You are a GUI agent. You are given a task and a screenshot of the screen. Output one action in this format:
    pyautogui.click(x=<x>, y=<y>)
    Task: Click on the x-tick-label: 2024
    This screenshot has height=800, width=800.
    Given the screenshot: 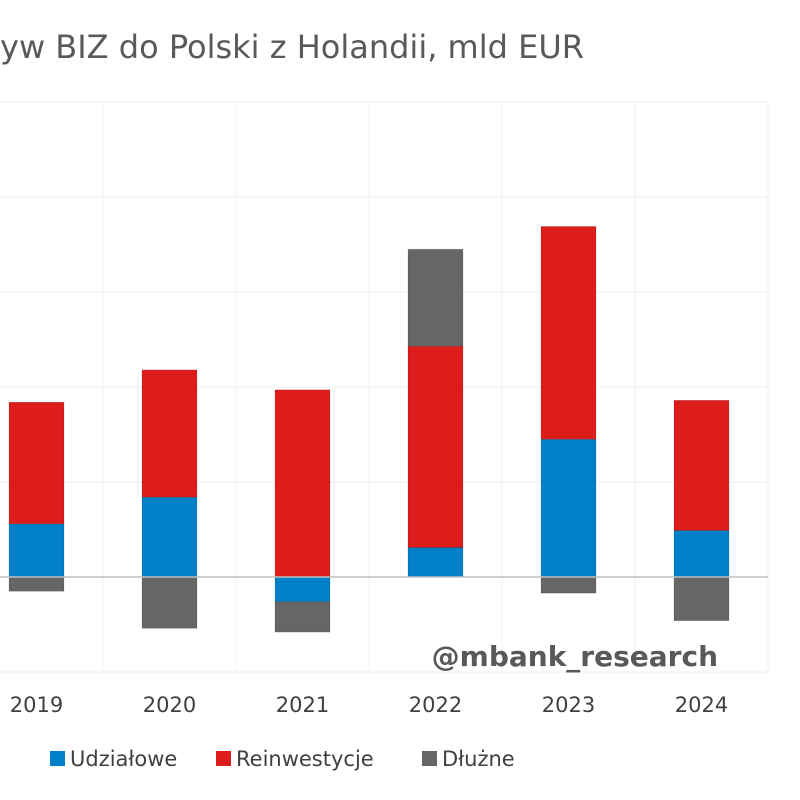 What is the action you would take?
    pyautogui.click(x=701, y=705)
    